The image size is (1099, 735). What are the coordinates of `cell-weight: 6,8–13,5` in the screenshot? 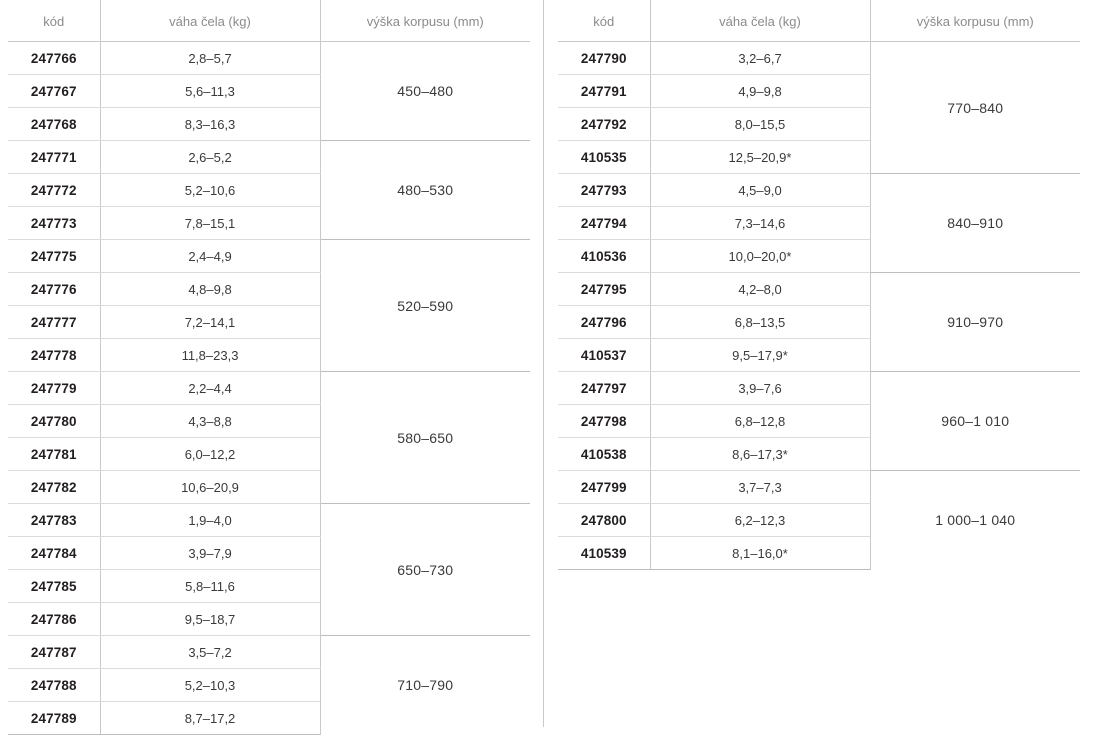 It's located at (759, 322).